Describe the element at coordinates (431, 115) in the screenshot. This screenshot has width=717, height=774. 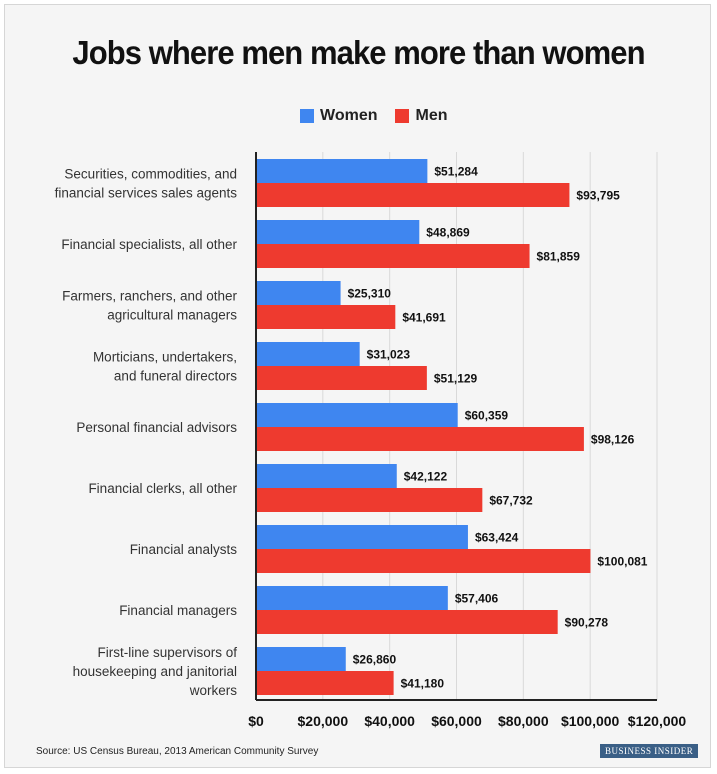
I see `legend-label-men: Men` at that location.